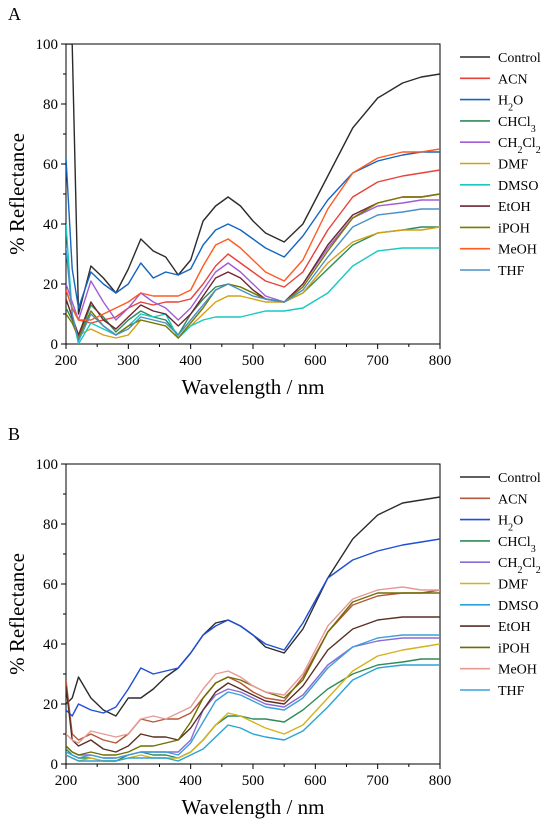  I want to click on panel-letter: A, so click(14, 14).